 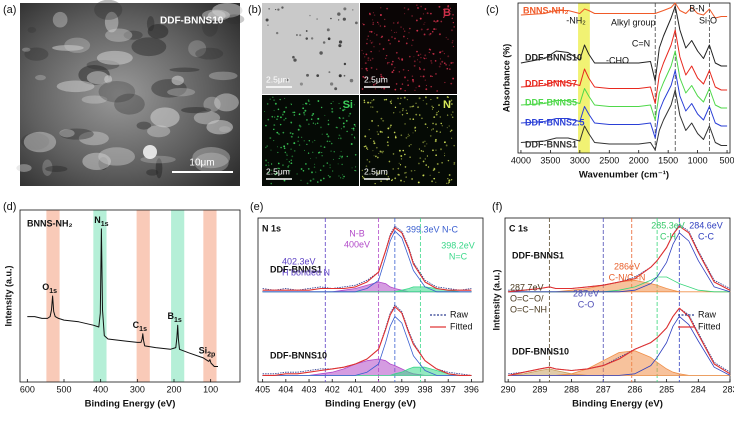 I want to click on x-tick-label: 500, so click(x=727, y=160).